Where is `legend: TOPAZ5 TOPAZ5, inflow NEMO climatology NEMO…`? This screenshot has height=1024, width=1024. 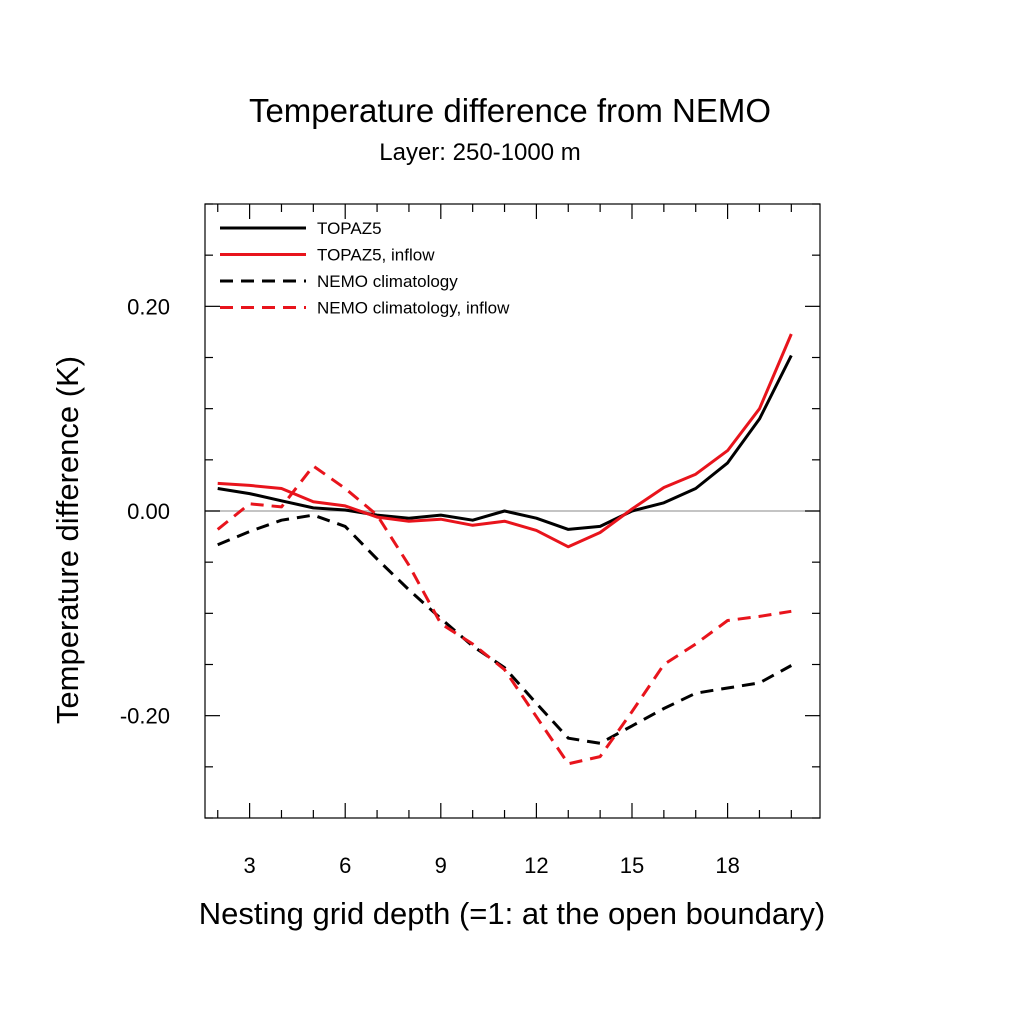 legend: TOPAZ5 TOPAZ5, inflow NEMO climatology NEMO… is located at coordinates (365, 268).